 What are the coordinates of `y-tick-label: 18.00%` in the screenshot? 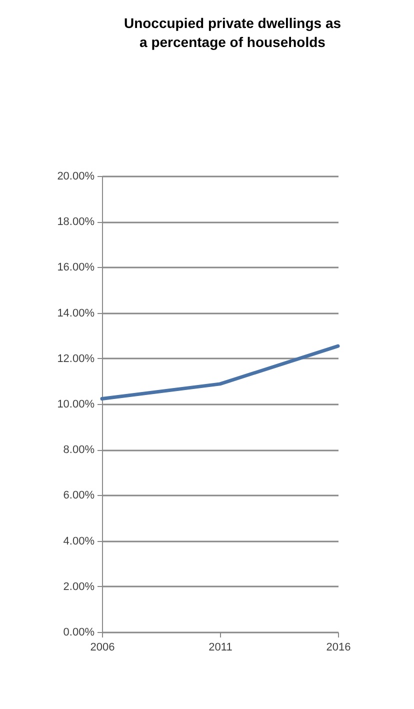 It's located at (76, 222).